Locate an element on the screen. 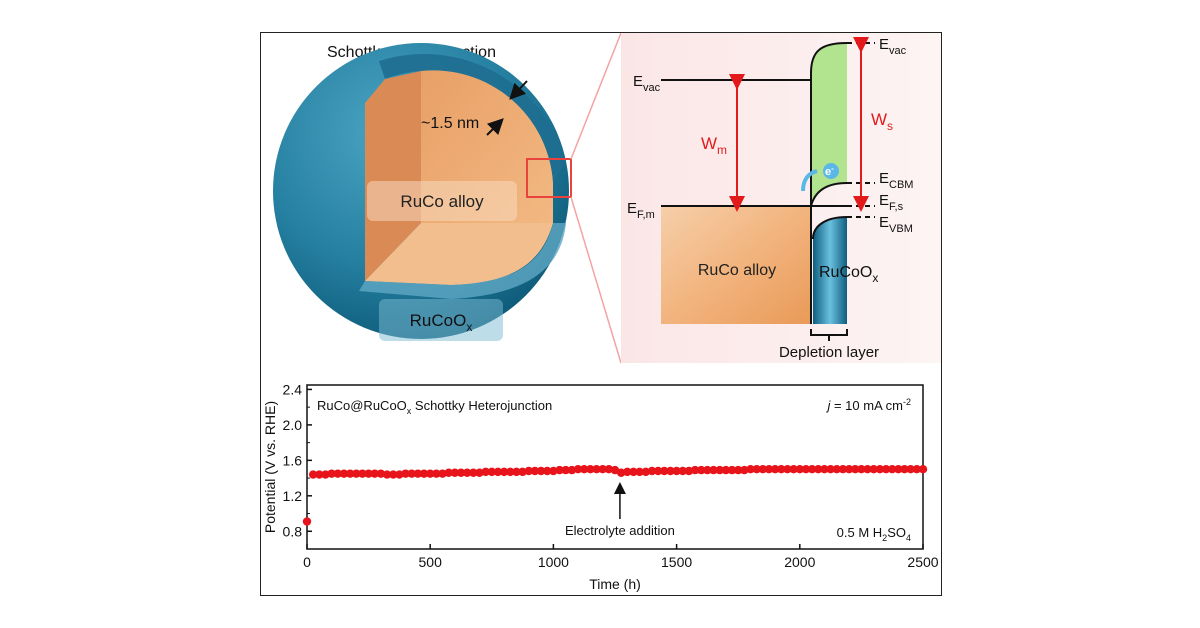  x-tick-label: 1000 is located at coordinates (553, 562).